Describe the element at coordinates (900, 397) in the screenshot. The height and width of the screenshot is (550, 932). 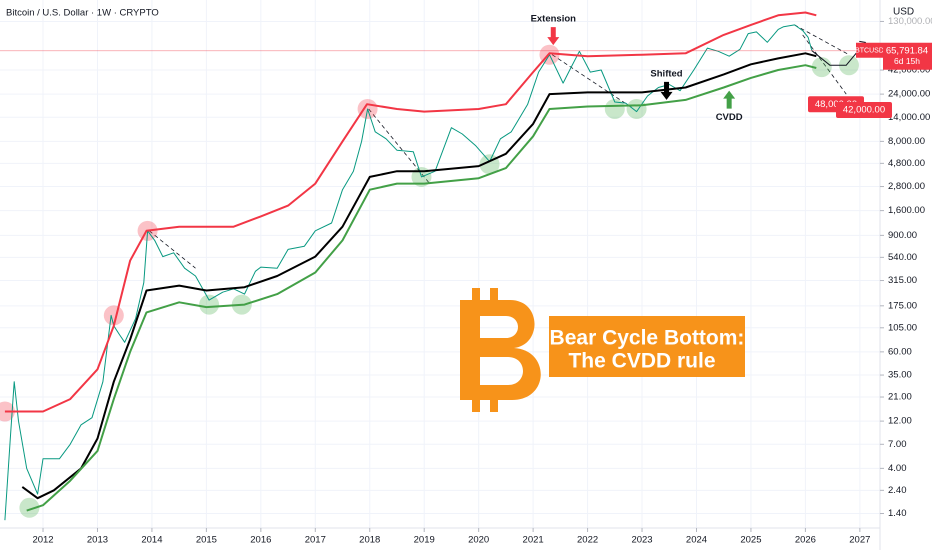
I see `y-tick-label: 21.00` at that location.